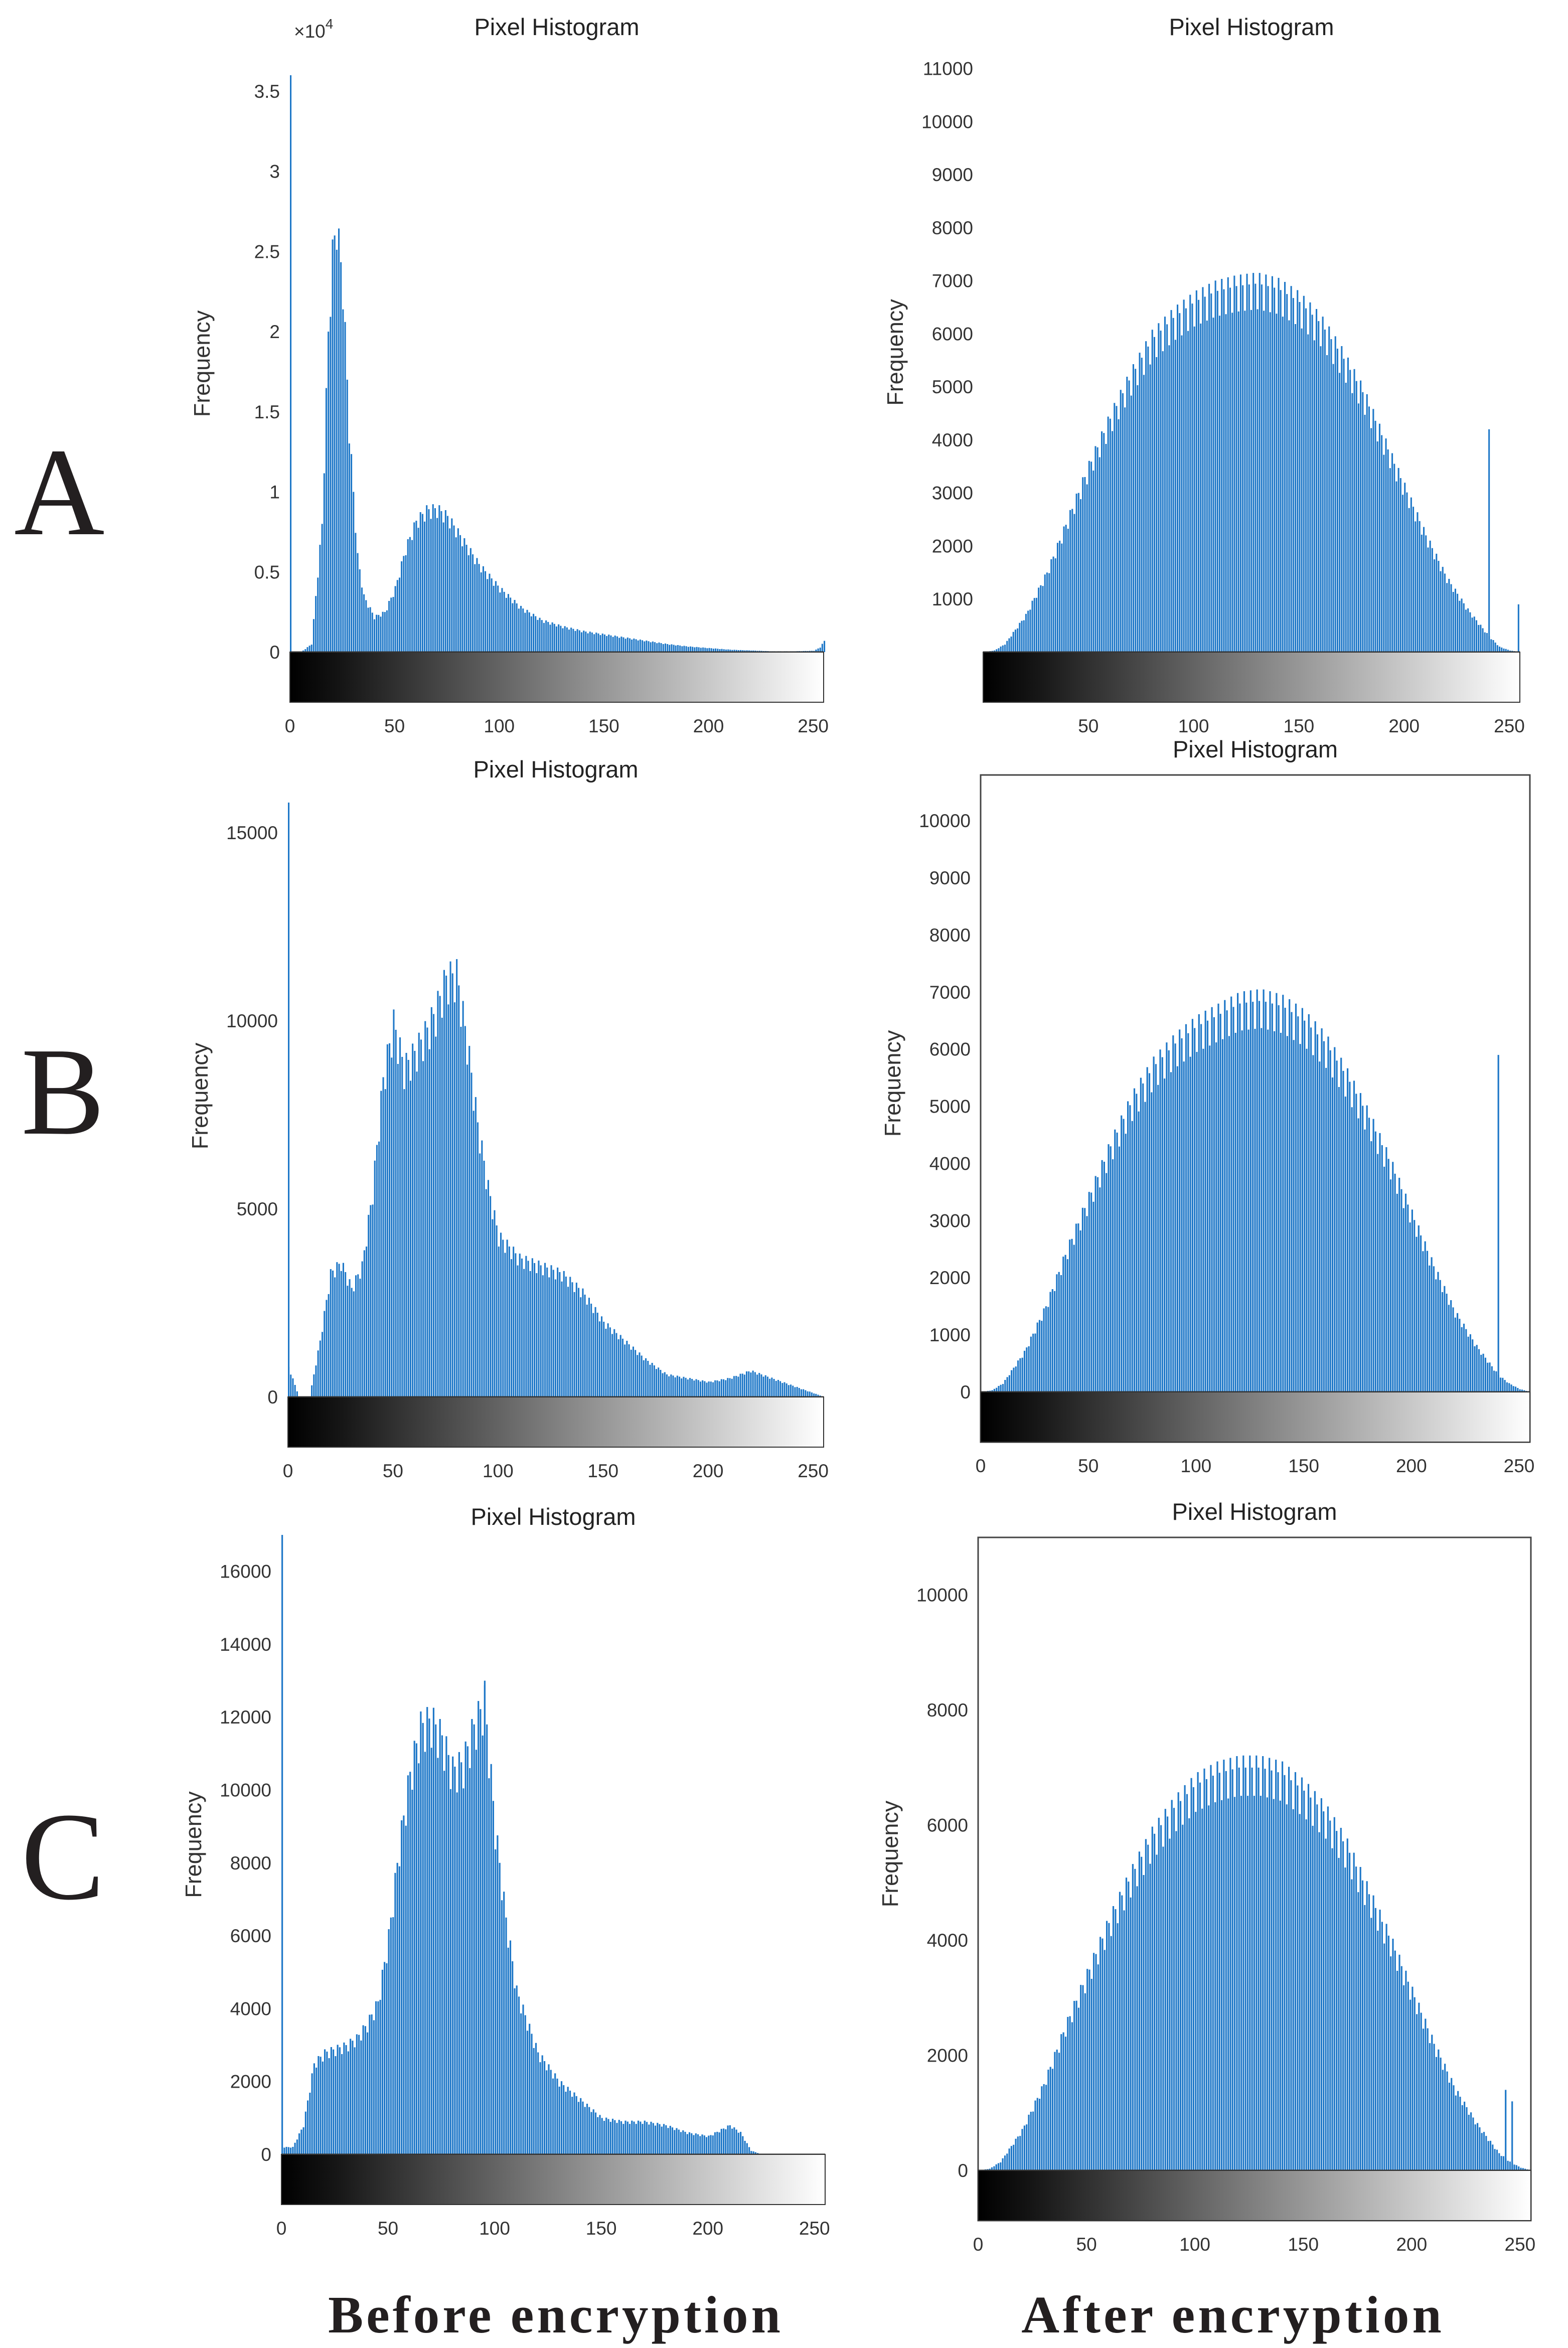 The width and height of the screenshot is (1568, 2348). Describe the element at coordinates (245, 1717) in the screenshot. I see `y-tick-label: 12000` at that location.